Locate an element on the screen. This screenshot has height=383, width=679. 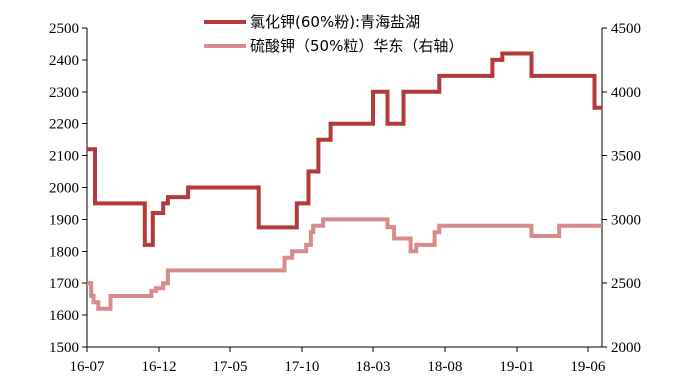
left-y-tick-label: 2200 is located at coordinates (64, 125).